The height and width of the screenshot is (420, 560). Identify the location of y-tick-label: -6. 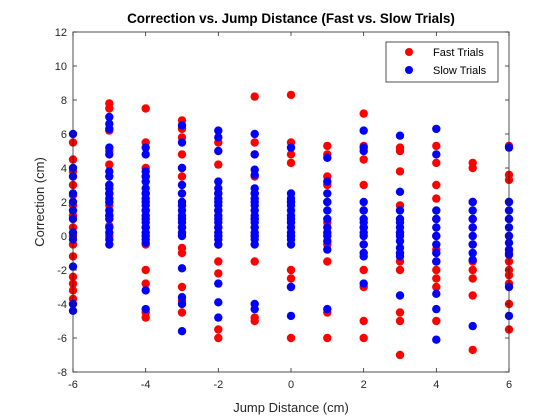
(62, 339).